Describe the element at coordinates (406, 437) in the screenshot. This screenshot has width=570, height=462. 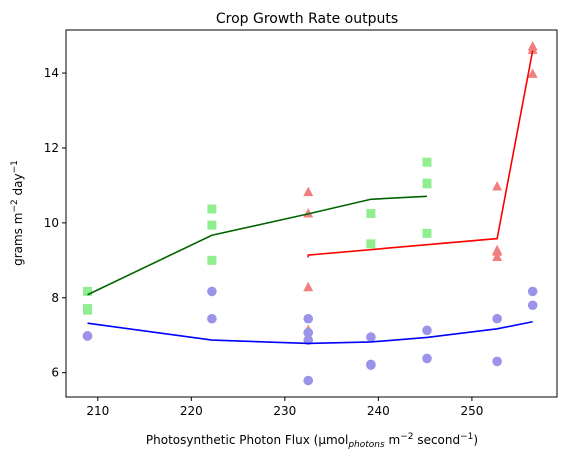
I see `x-label-sup1: −2` at that location.